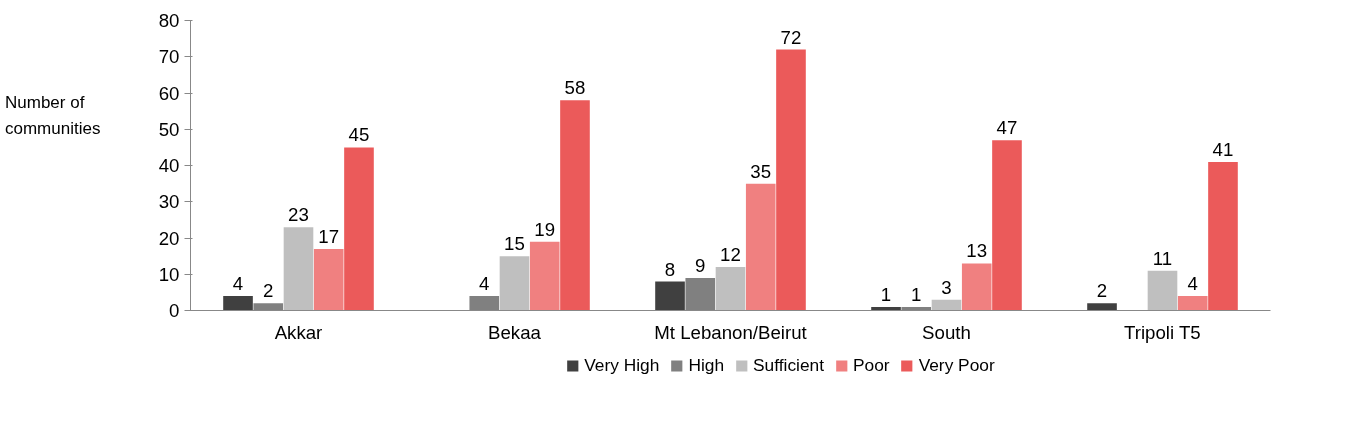  I want to click on y-tick-label: 60, so click(169, 93).